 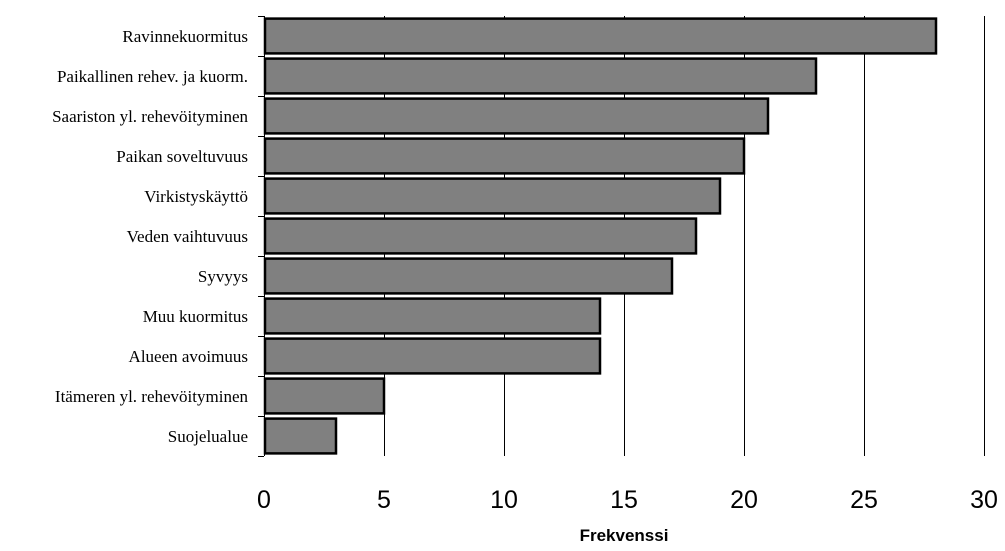 I want to click on x-tick-label-5: 5, so click(x=384, y=500).